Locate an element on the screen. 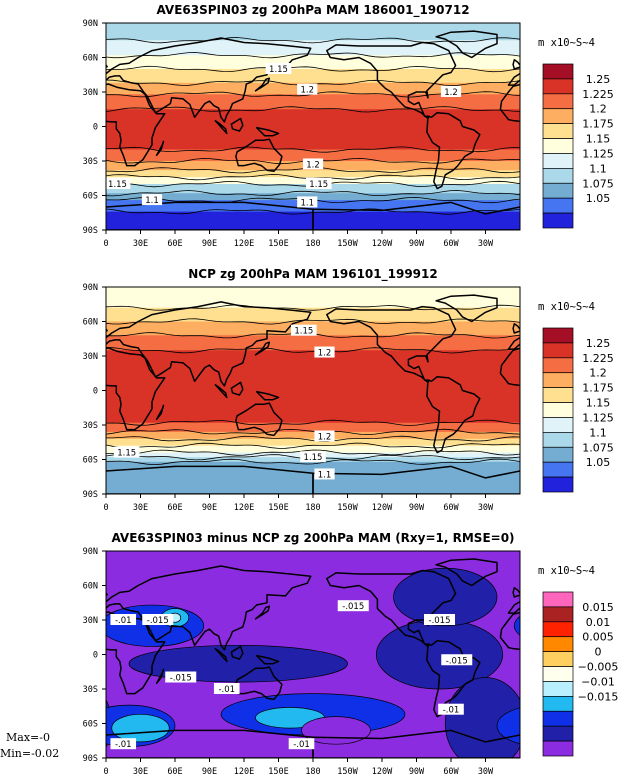 This screenshot has height=782, width=626. x-tick-label: 60E is located at coordinates (174, 772).